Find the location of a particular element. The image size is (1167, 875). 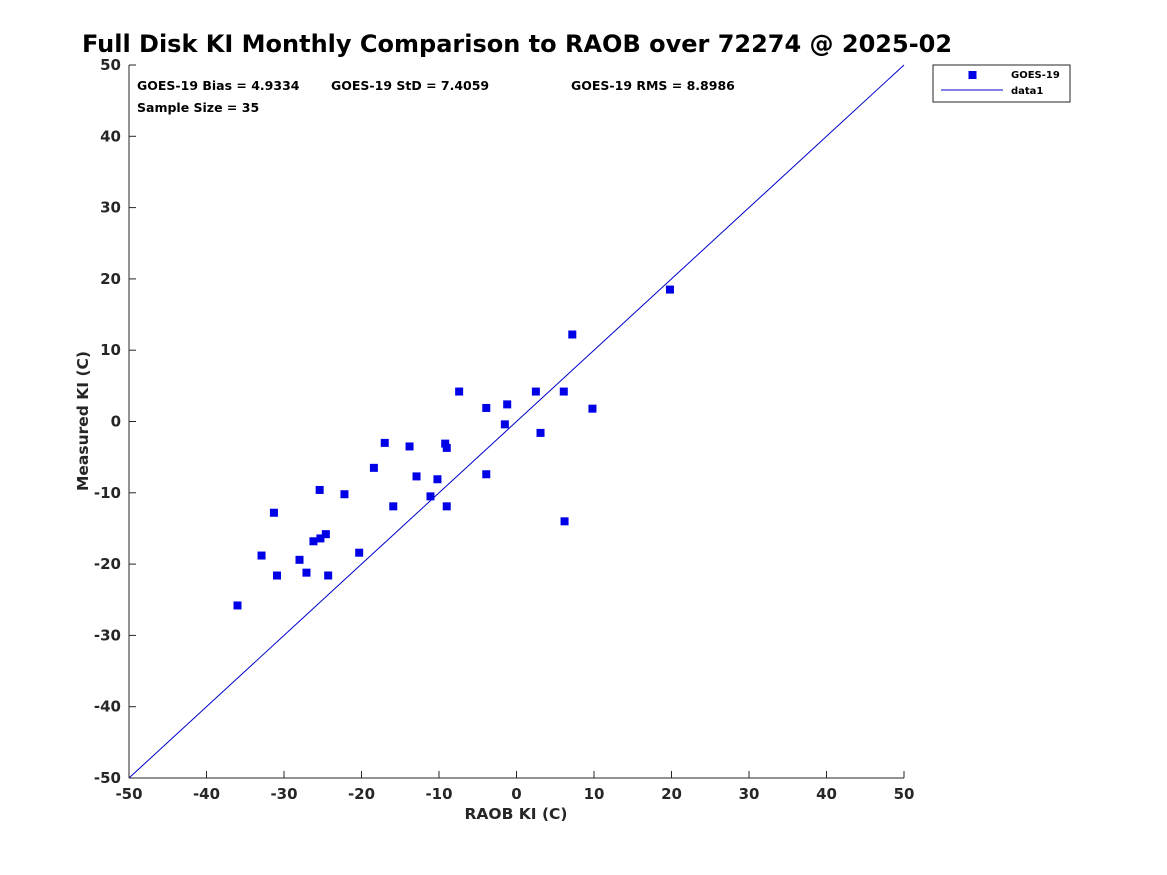

y-tick-label: -10 is located at coordinates (107, 493).